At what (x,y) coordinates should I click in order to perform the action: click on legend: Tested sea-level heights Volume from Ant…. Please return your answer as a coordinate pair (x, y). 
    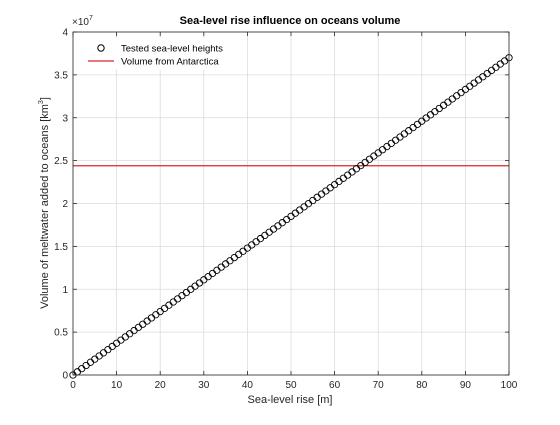
    Looking at the image, I should click on (155, 54).